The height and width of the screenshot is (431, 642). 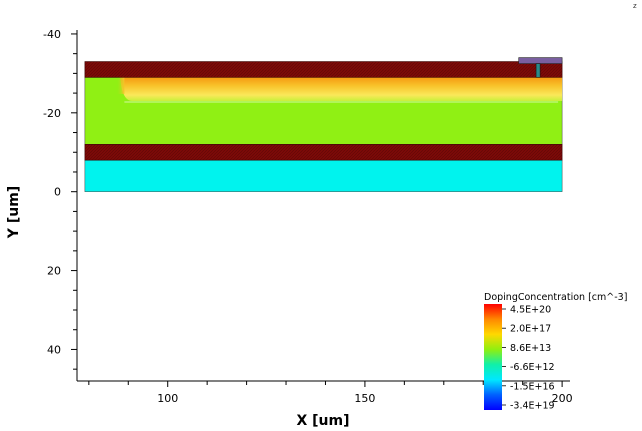 I want to click on legend-label: -3.4E+19, so click(x=532, y=406).